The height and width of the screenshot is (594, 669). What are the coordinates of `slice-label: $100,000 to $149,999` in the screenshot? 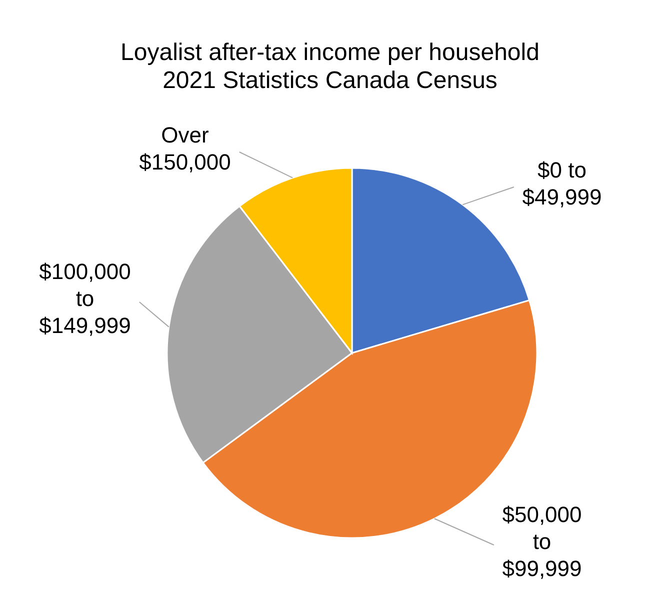 It's located at (85, 298).